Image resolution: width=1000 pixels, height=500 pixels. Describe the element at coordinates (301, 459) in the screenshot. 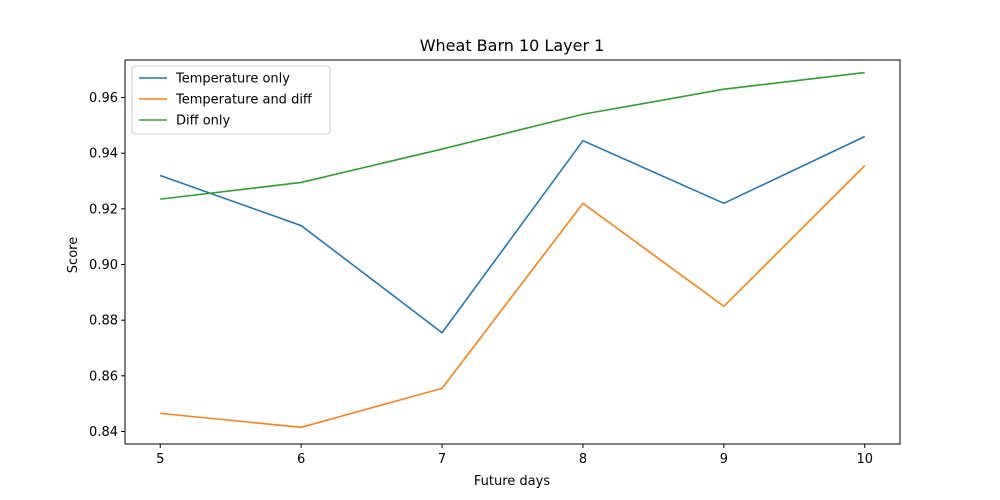

I see `x-tick-label: 6` at that location.